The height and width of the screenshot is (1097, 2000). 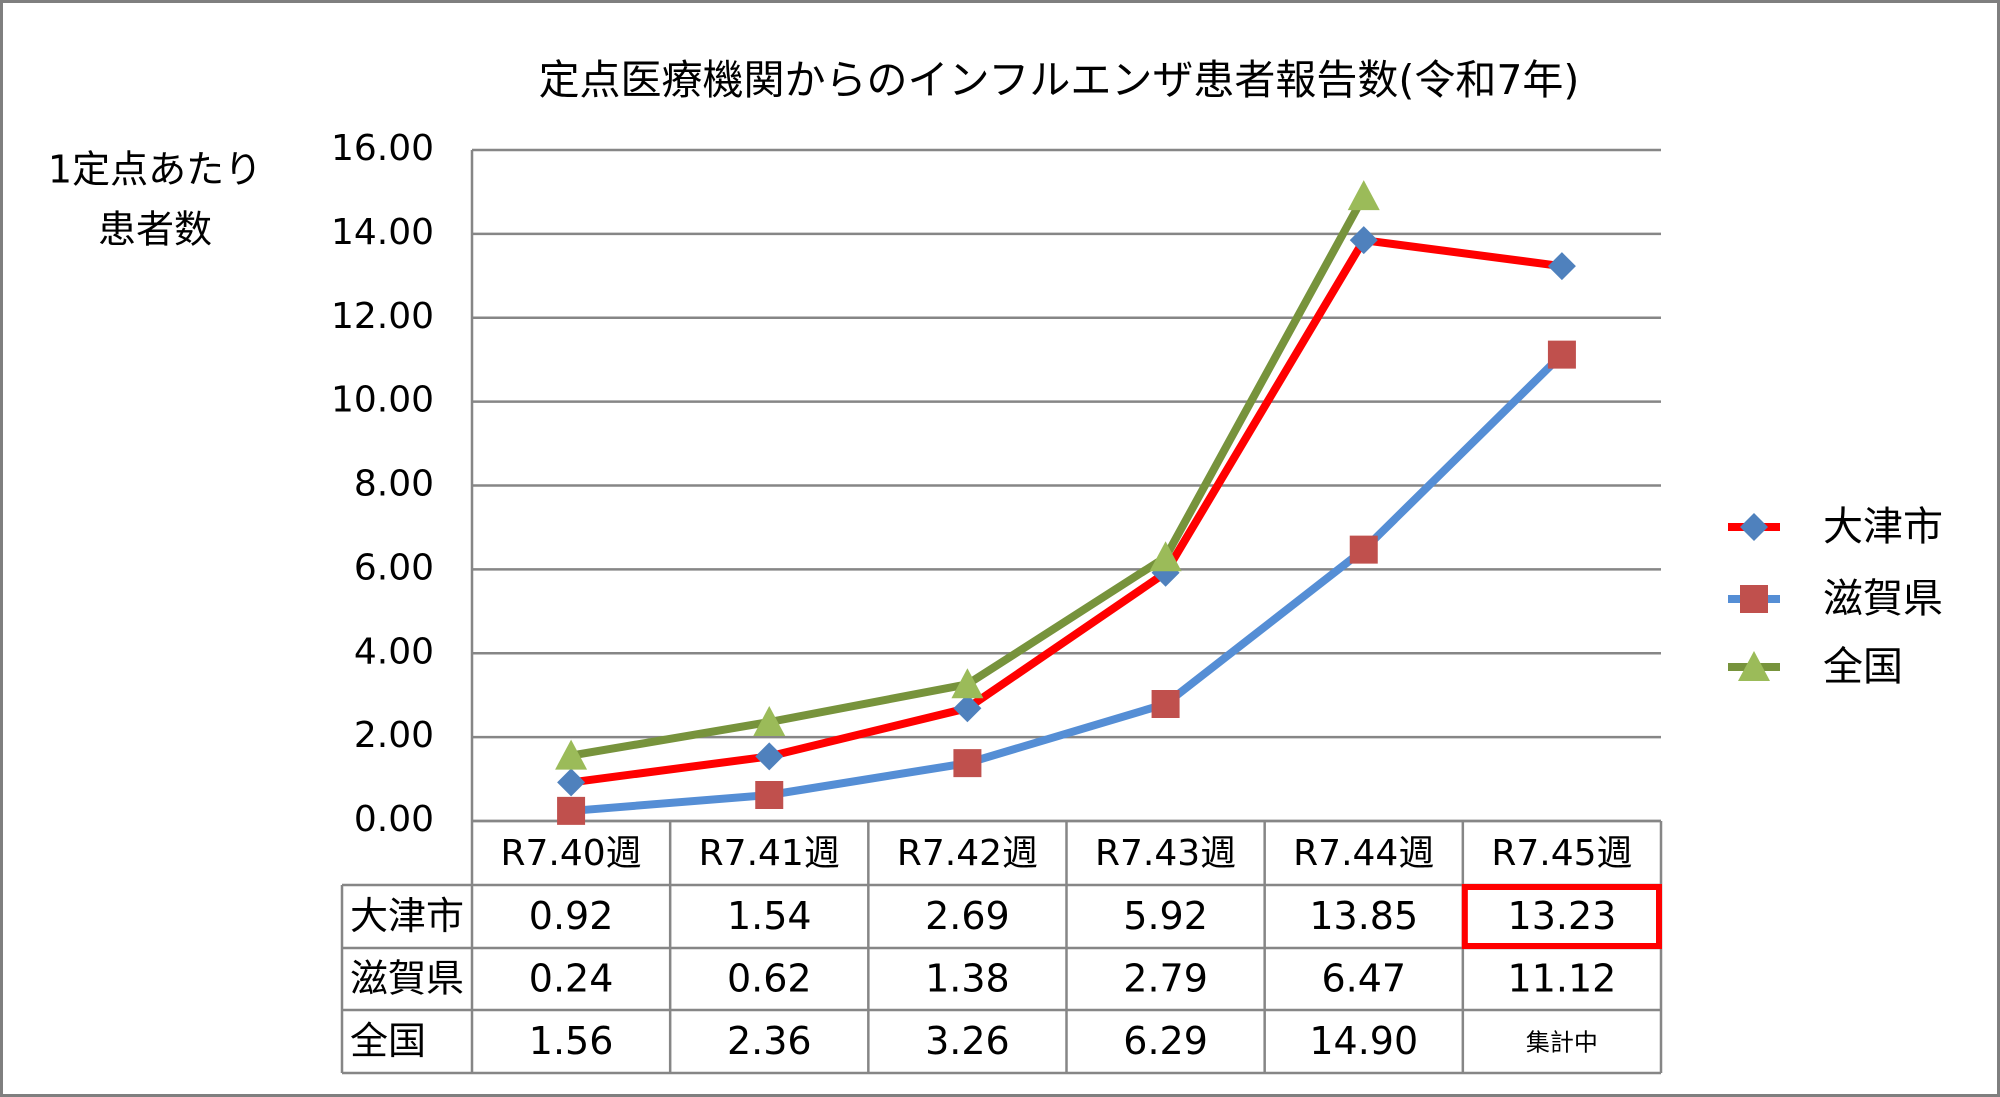 I want to click on x-tick-label: R7.41週, so click(x=769, y=853).